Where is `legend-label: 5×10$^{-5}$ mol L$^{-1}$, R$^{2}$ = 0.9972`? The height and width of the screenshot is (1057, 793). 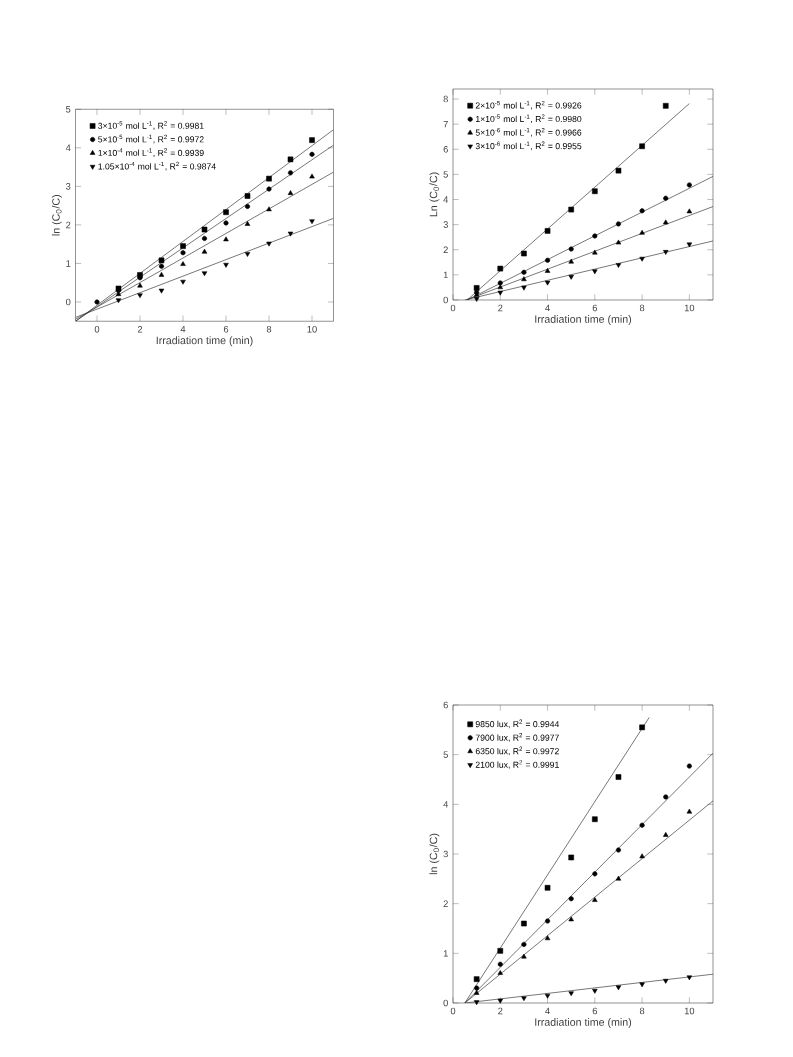 legend-label: 5×10$^{-5}$ mol L$^{-1}$, R$^{2}$ = 0.9972 is located at coordinates (151, 139).